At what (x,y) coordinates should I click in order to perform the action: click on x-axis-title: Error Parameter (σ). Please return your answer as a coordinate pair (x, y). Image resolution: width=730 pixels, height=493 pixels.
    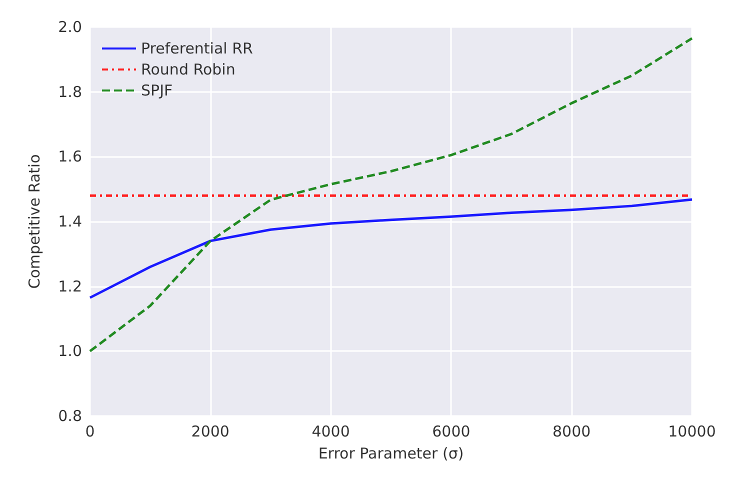
    Looking at the image, I should click on (391, 453).